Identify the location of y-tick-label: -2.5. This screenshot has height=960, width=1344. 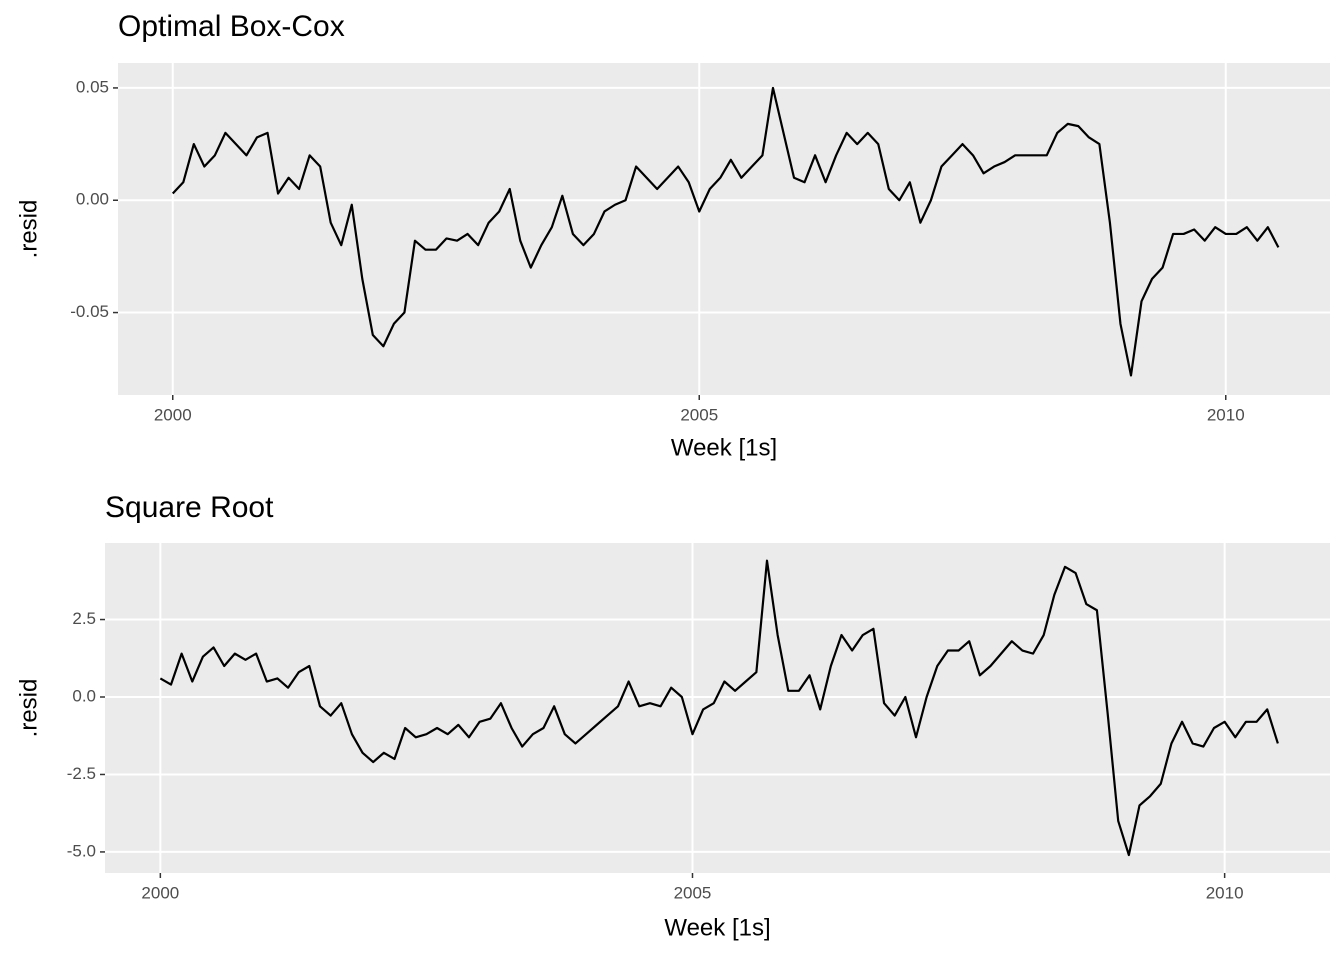
(81, 773).